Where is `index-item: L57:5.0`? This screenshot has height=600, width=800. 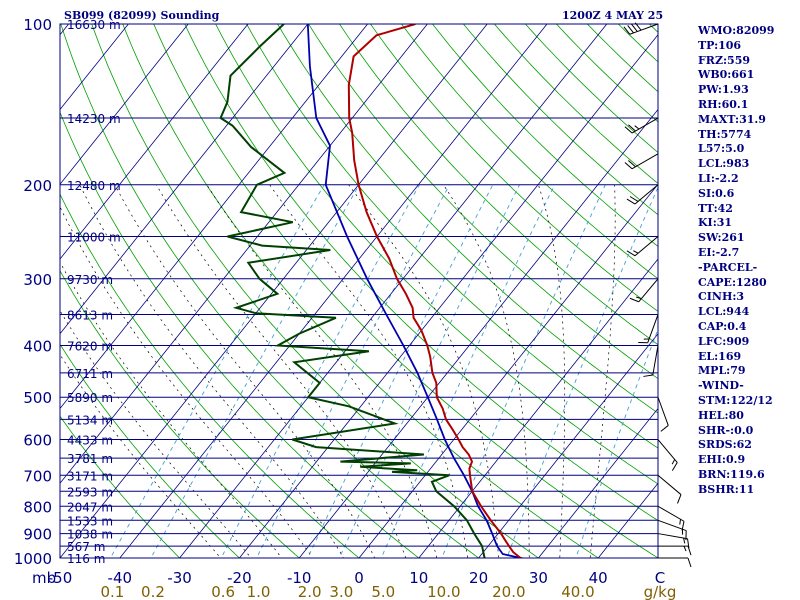
index-item: L57:5.0 is located at coordinates (721, 149).